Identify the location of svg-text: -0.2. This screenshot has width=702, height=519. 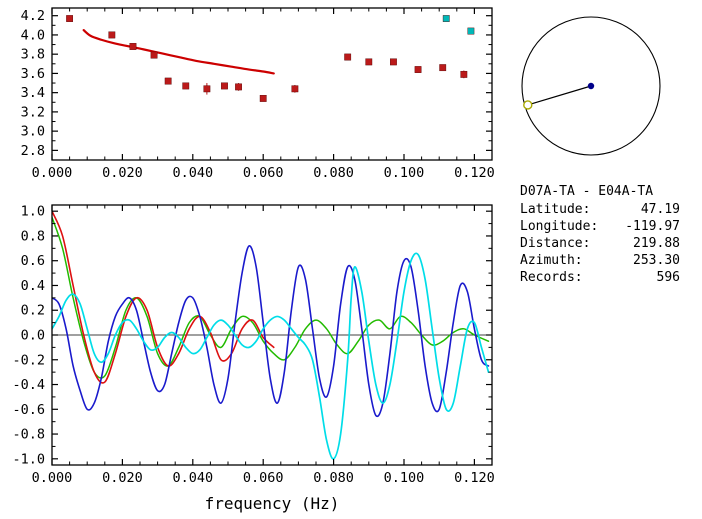
(28, 360).